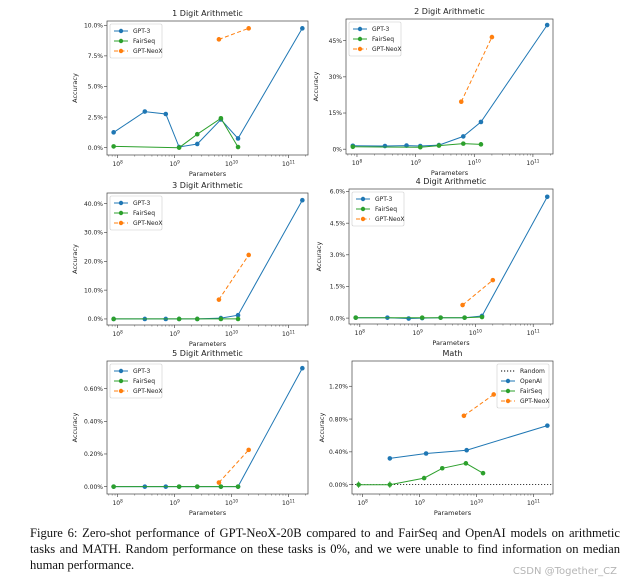 This screenshot has height=583, width=623. Describe the element at coordinates (93, 262) in the screenshot. I see `y-tick-label: 20.0%` at that location.